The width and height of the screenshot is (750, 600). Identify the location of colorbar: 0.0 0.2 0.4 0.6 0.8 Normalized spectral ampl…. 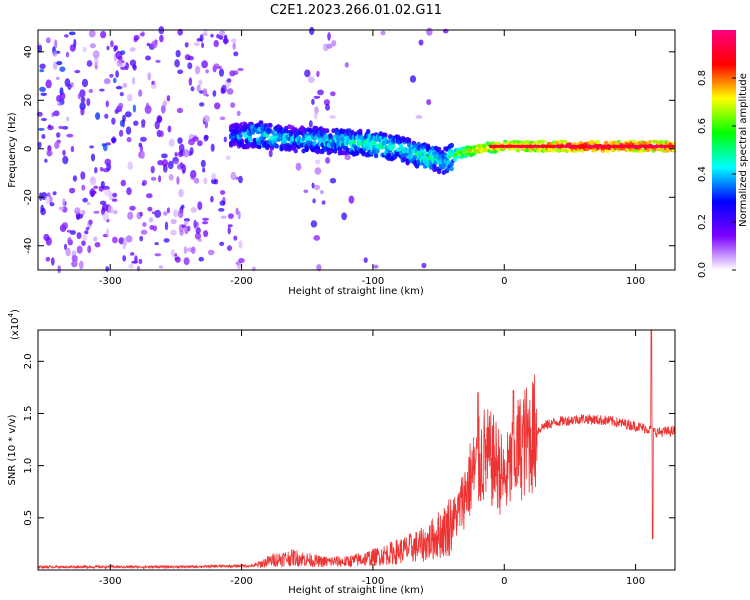
(723, 154).